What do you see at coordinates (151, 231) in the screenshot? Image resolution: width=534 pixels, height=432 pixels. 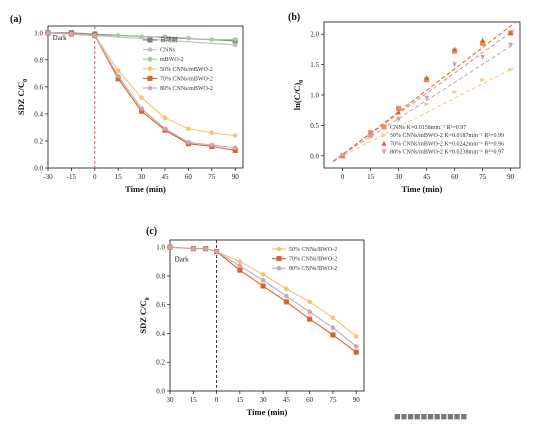 I see `panel-letter: (c)` at bounding box center [151, 231].